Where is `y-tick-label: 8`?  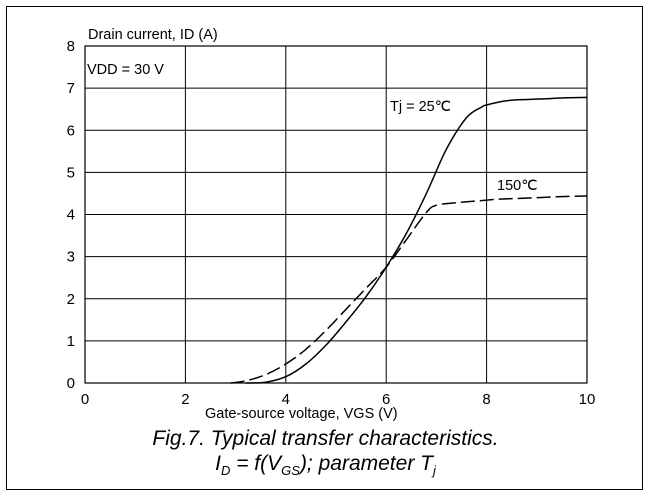 y-tick-label: 8 is located at coordinates (71, 46).